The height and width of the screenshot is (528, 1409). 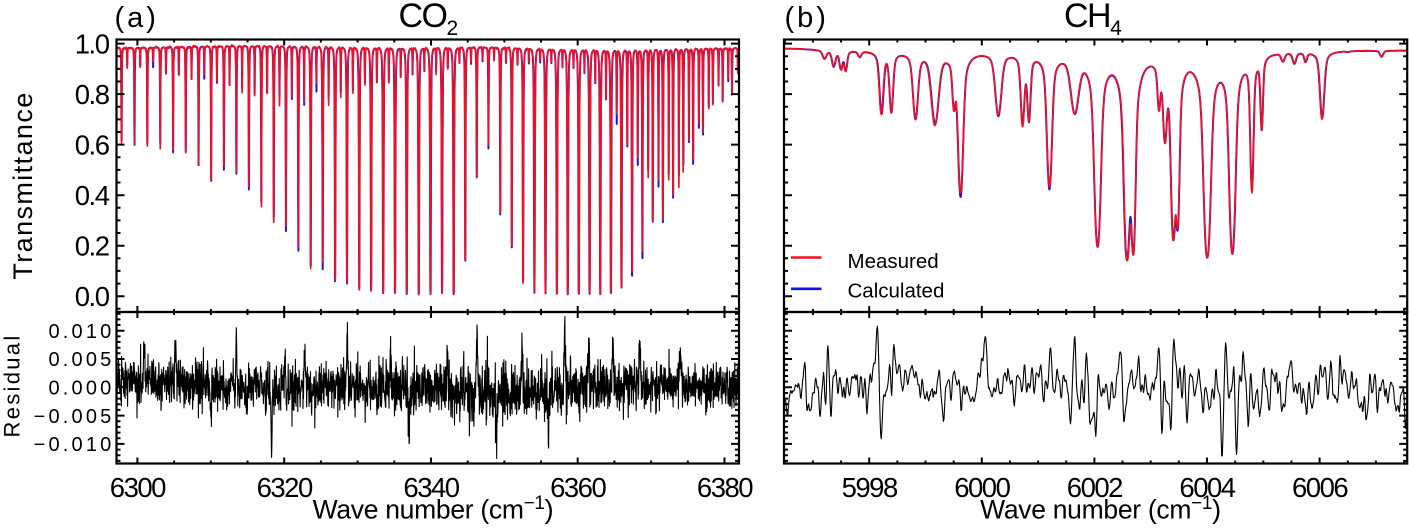 What do you see at coordinates (285, 487) in the screenshot?
I see `svg-text: 6320` at bounding box center [285, 487].